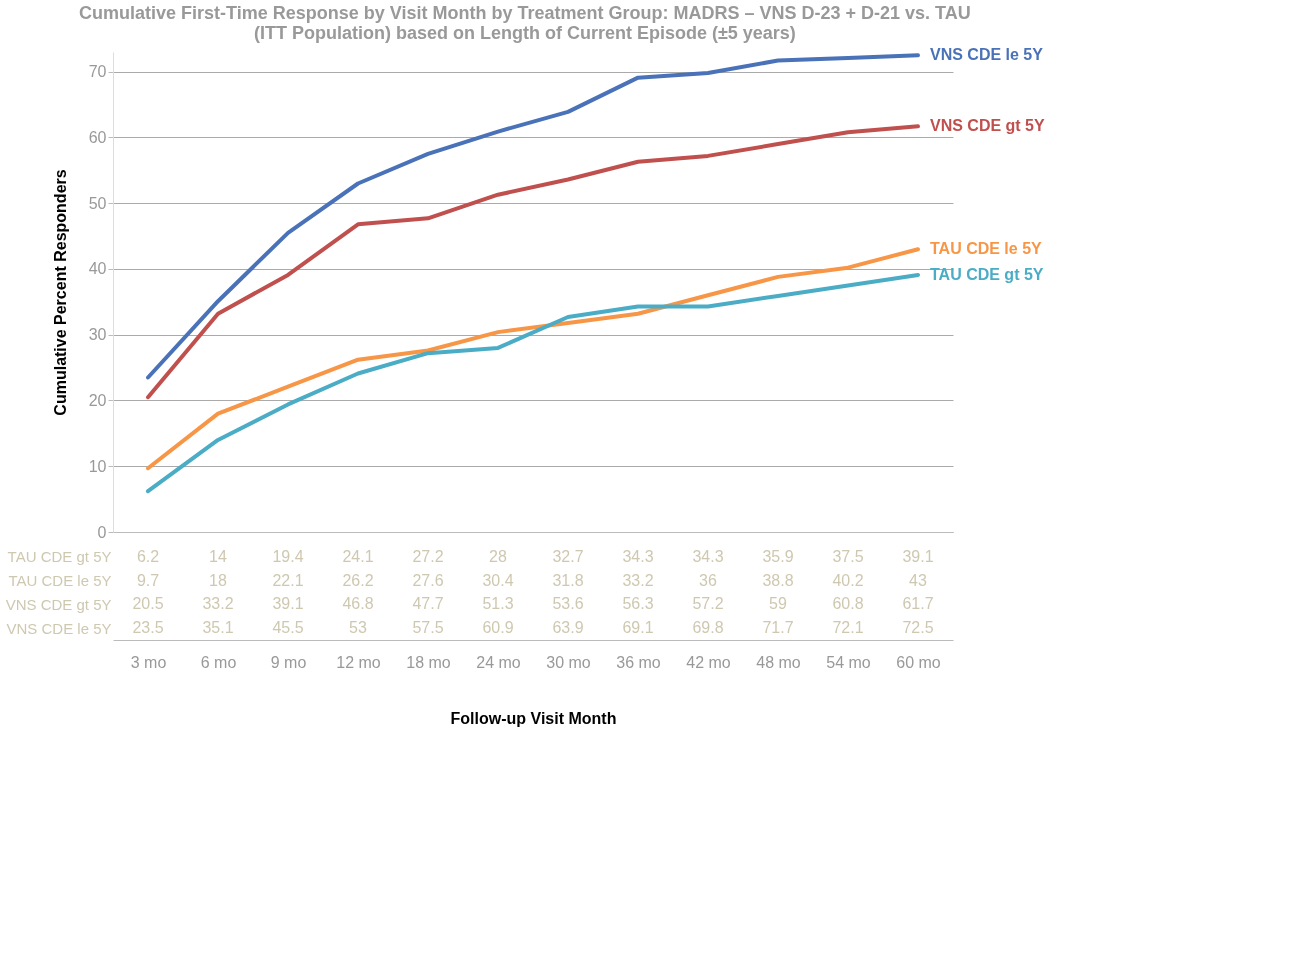 The width and height of the screenshot is (1299, 954). Describe the element at coordinates (988, 126) in the screenshot. I see `series-label: VNS CDE gt 5Y` at that location.